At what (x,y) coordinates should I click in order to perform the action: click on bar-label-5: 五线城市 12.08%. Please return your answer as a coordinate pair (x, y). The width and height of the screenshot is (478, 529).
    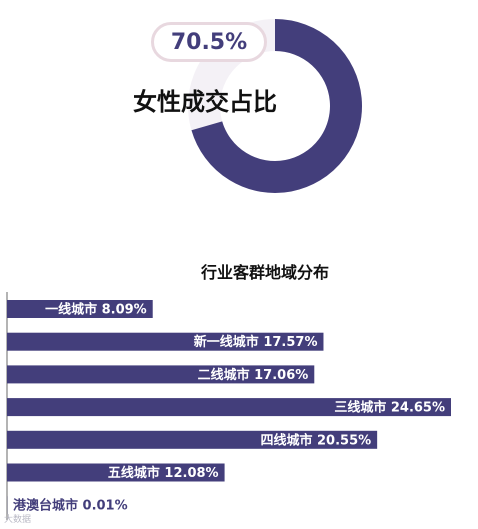
    Looking at the image, I should click on (163, 473).